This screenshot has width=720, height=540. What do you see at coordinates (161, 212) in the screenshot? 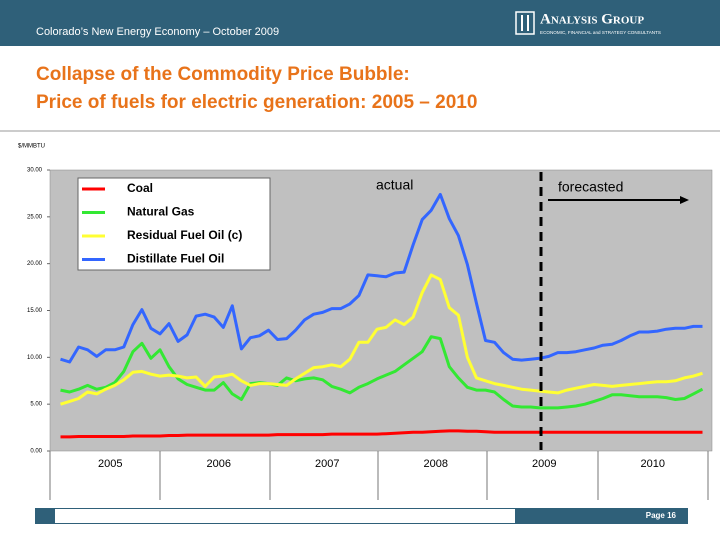
I see `legend-label: Natural Gas` at bounding box center [161, 212].